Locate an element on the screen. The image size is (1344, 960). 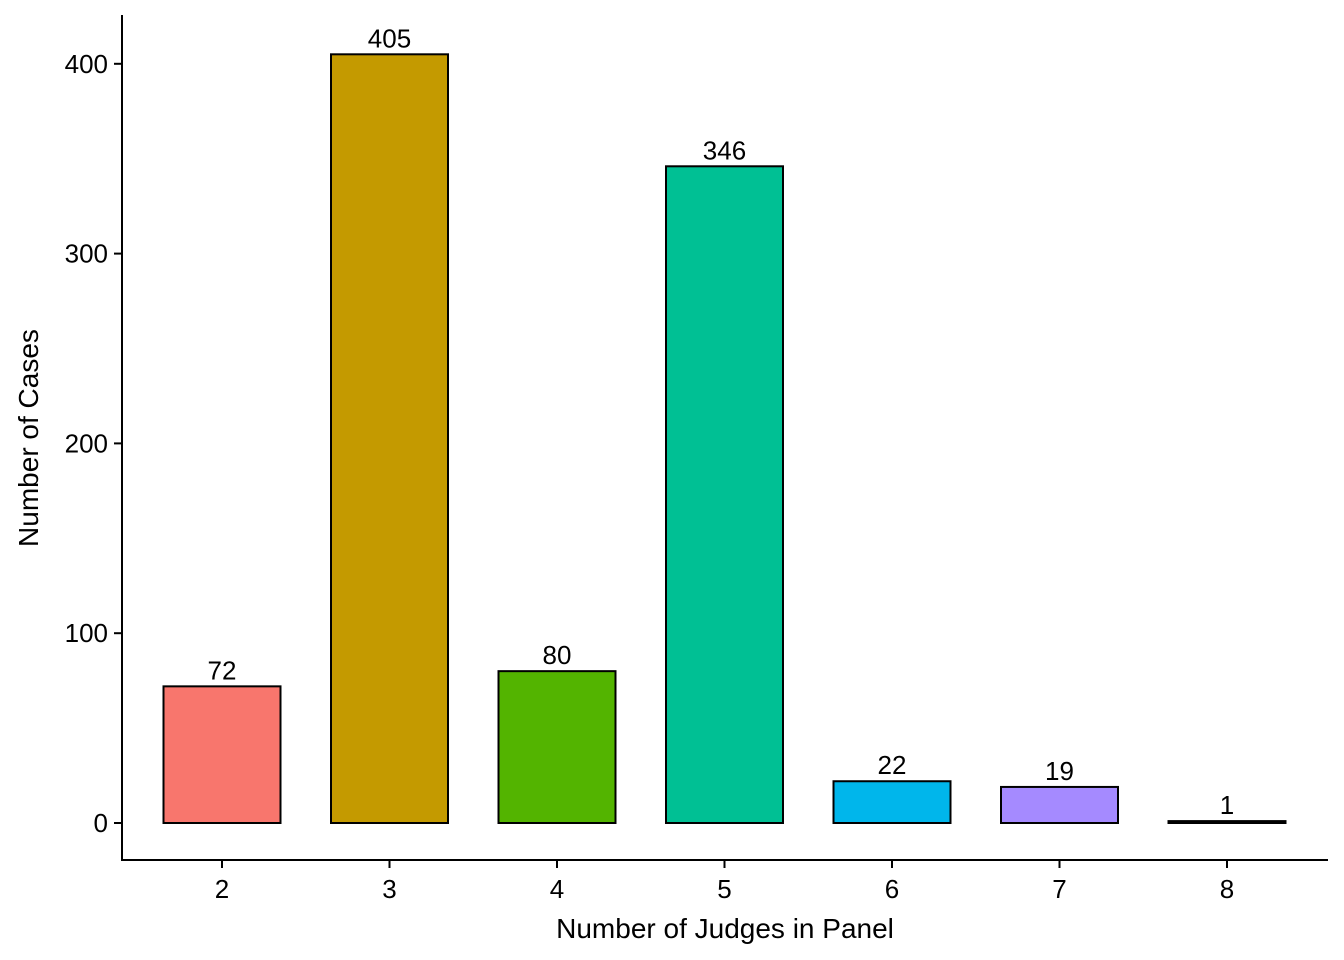
y-tick-label-300: 300 is located at coordinates (86, 254).